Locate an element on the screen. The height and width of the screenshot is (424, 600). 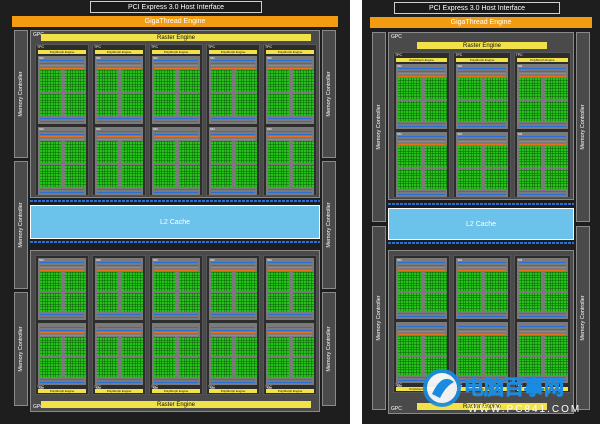
gpc-label: GPC is located at coordinates (396, 37).